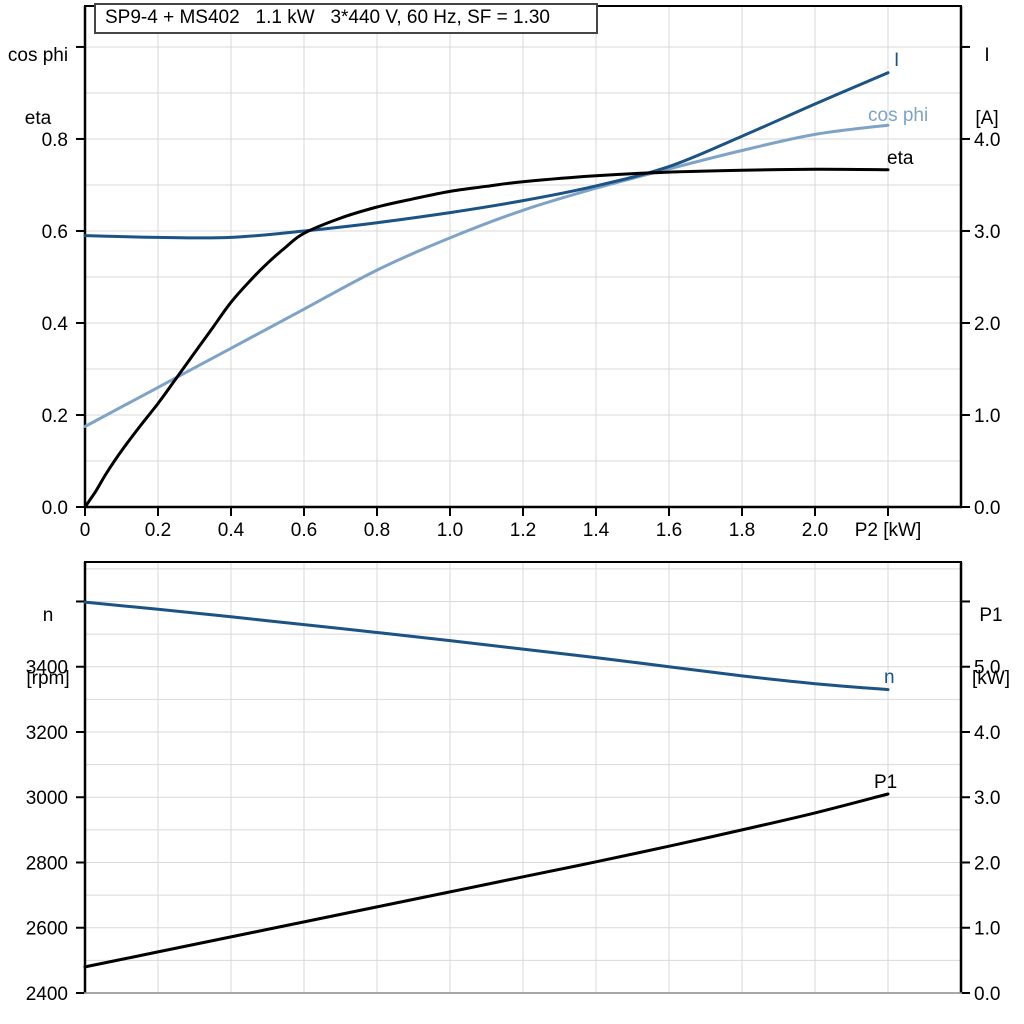 The height and width of the screenshot is (1024, 1024). What do you see at coordinates (486, 646) in the screenshot?
I see `curve-n` at bounding box center [486, 646].